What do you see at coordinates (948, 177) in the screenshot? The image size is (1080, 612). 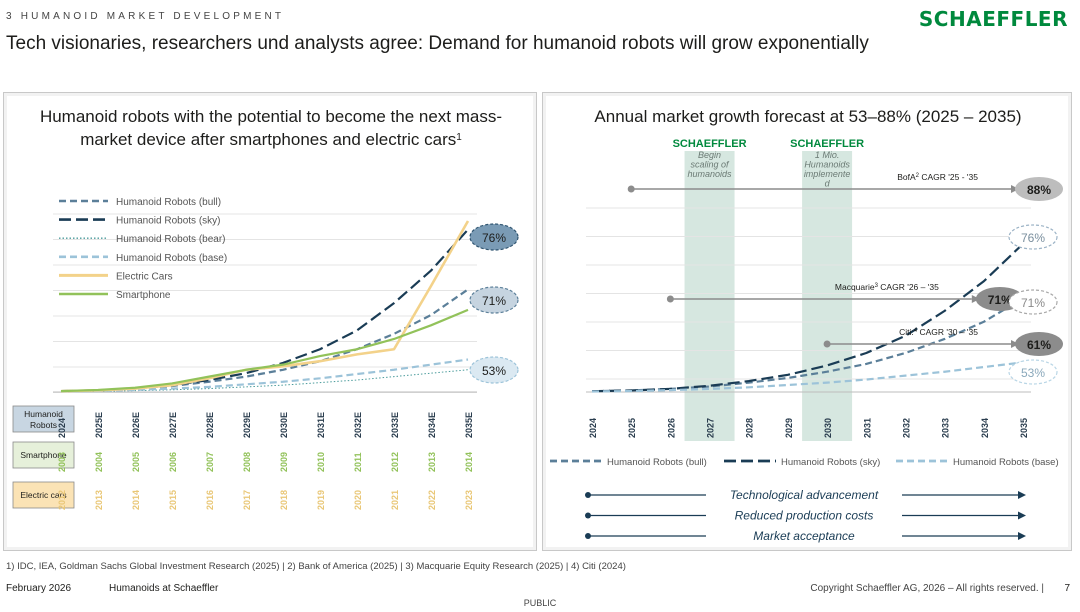 I see `forecast-cagr-text: CAGR '25 - '35` at bounding box center [948, 177].